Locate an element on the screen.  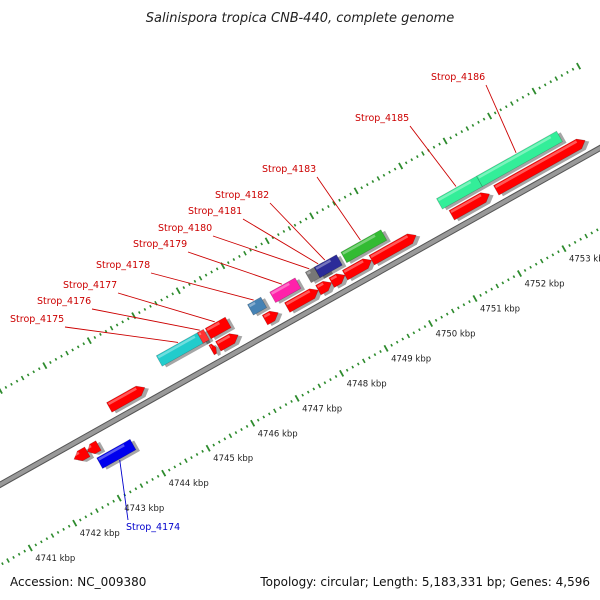
kbp-tick-label: 4741 kbp is located at coordinates (55, 559).